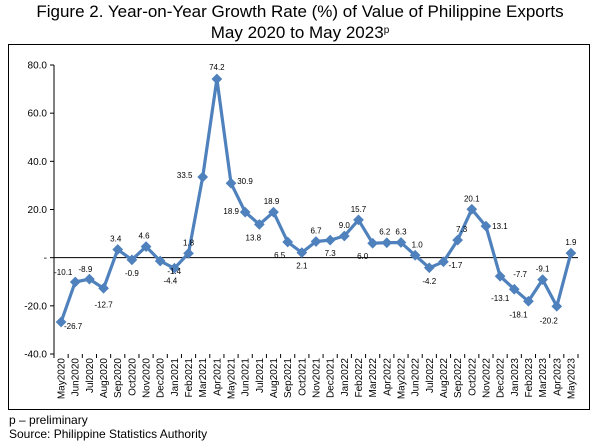 This screenshot has width=600, height=442. Describe the element at coordinates (35, 355) in the screenshot. I see `y-tick-label: -40.0` at that location.